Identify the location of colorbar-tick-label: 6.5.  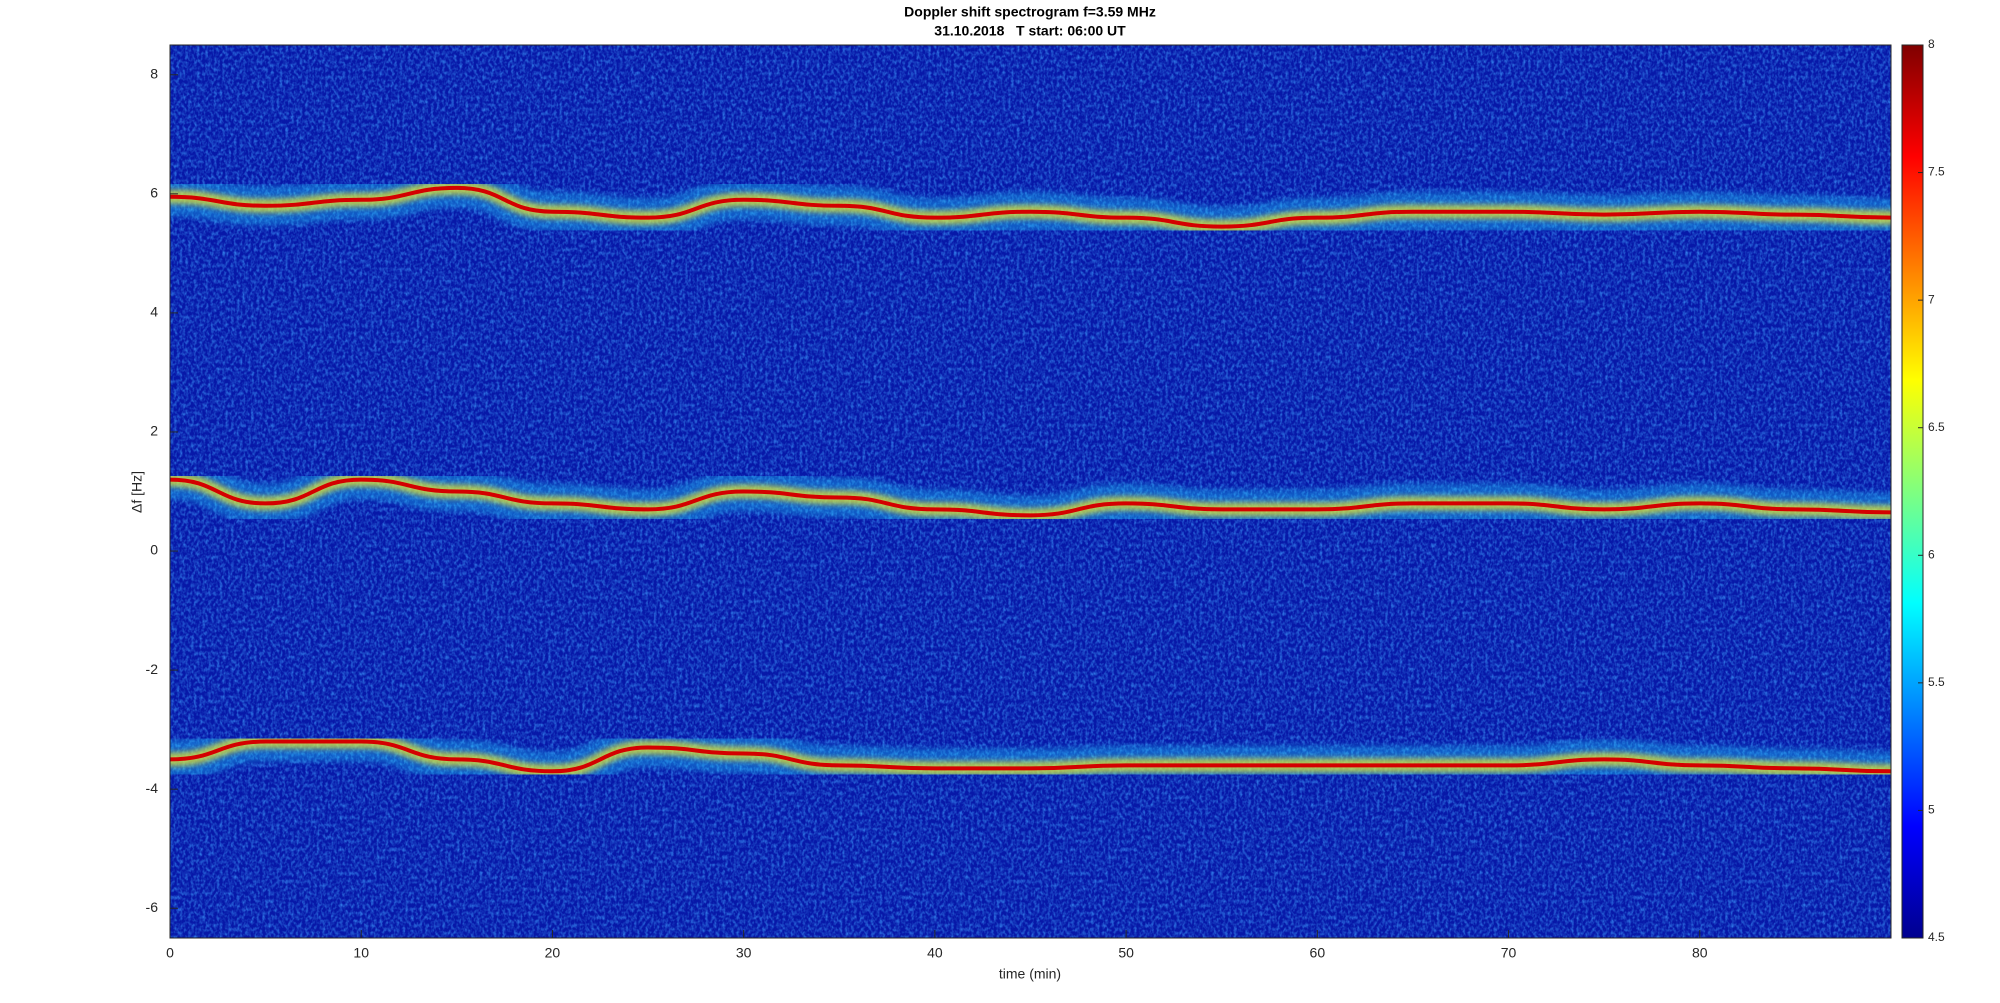
(1936, 427).